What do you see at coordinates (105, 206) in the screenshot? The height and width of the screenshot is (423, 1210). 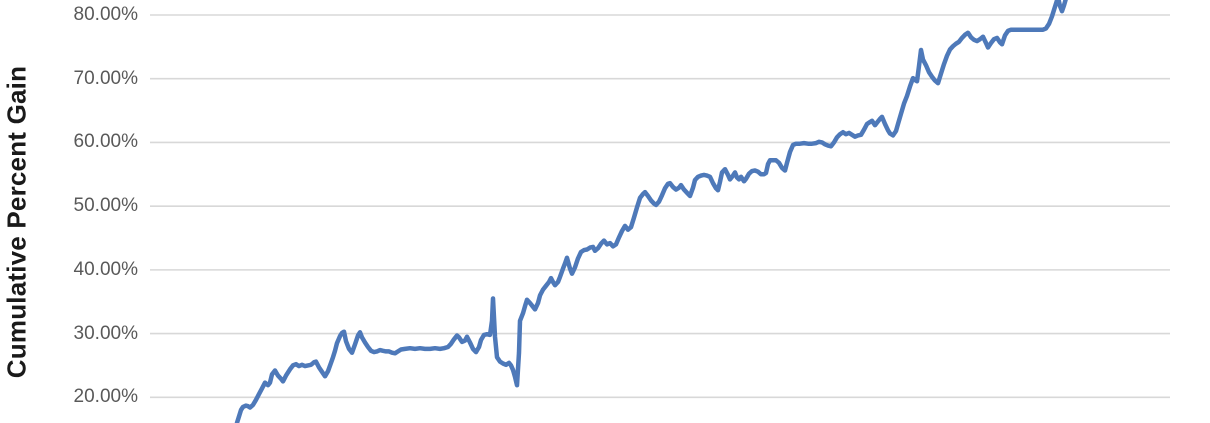 I see `y-tick-label-50: 50.00%` at bounding box center [105, 206].